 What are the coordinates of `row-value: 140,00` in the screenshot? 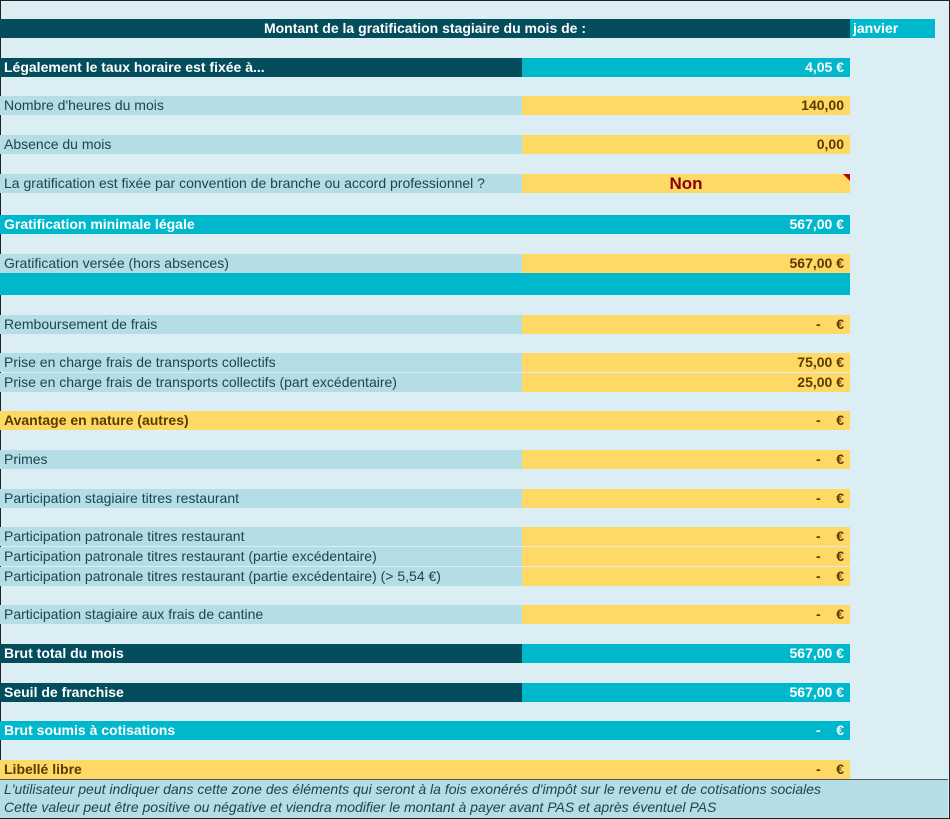 It's located at (686, 105).